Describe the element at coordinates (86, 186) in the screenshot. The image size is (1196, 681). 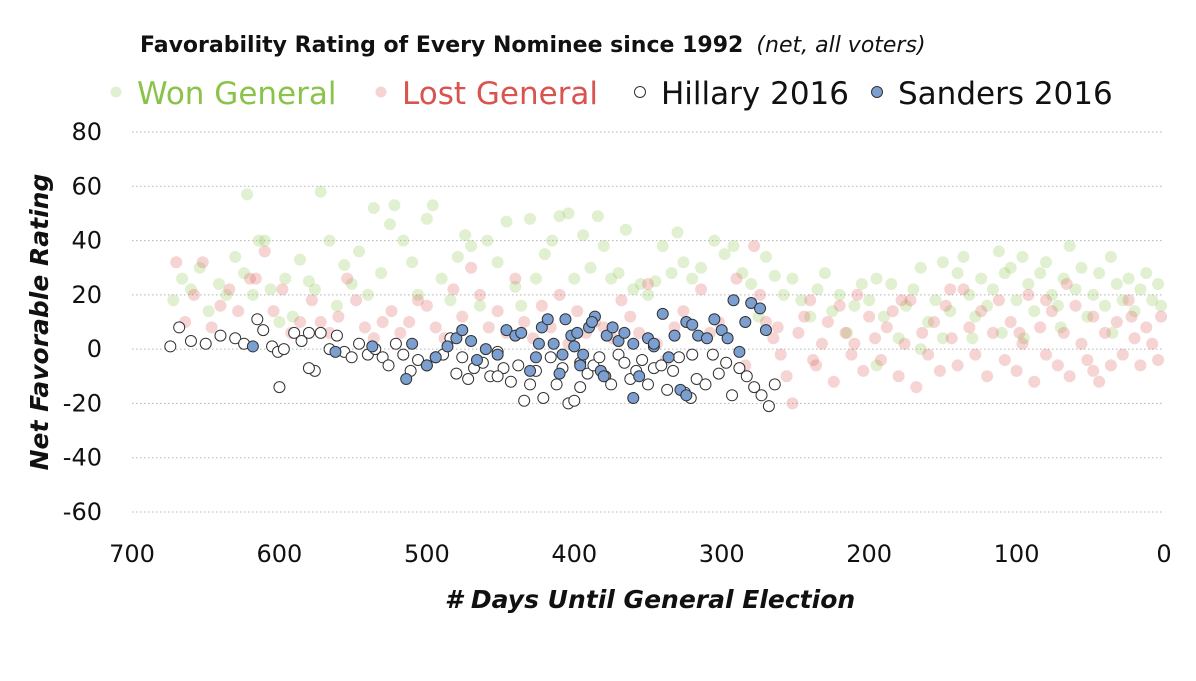
I see `y-tick-label: 60` at that location.